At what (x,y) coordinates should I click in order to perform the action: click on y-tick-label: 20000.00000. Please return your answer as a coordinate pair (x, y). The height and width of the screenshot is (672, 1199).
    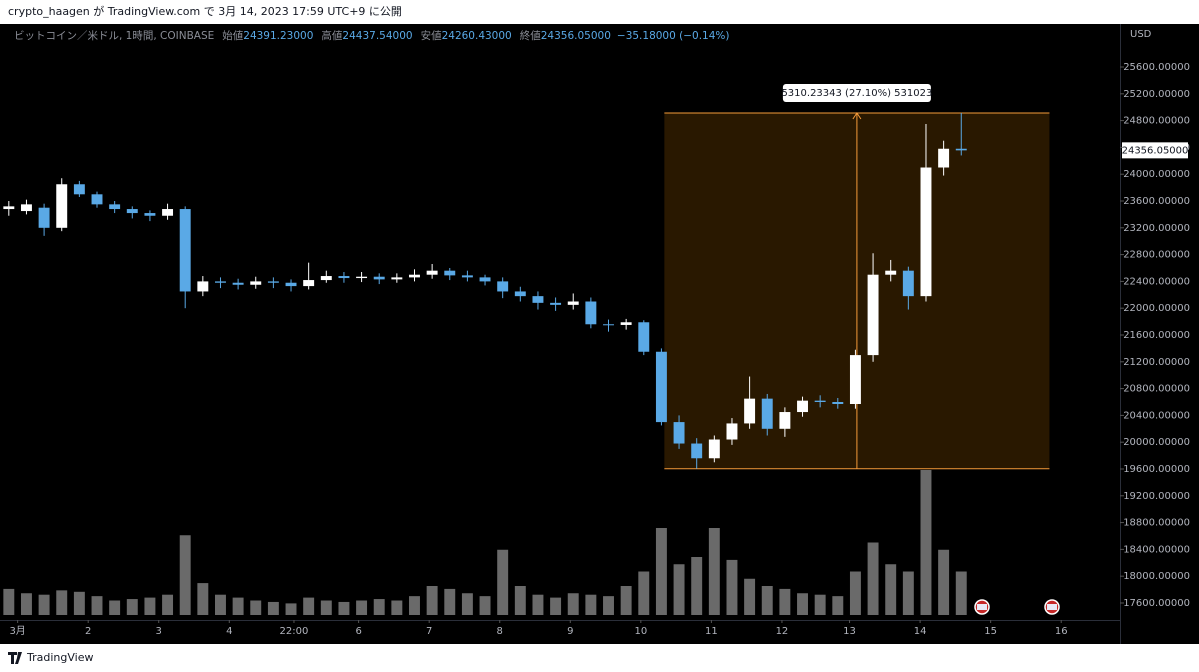
    Looking at the image, I should click on (1156, 442).